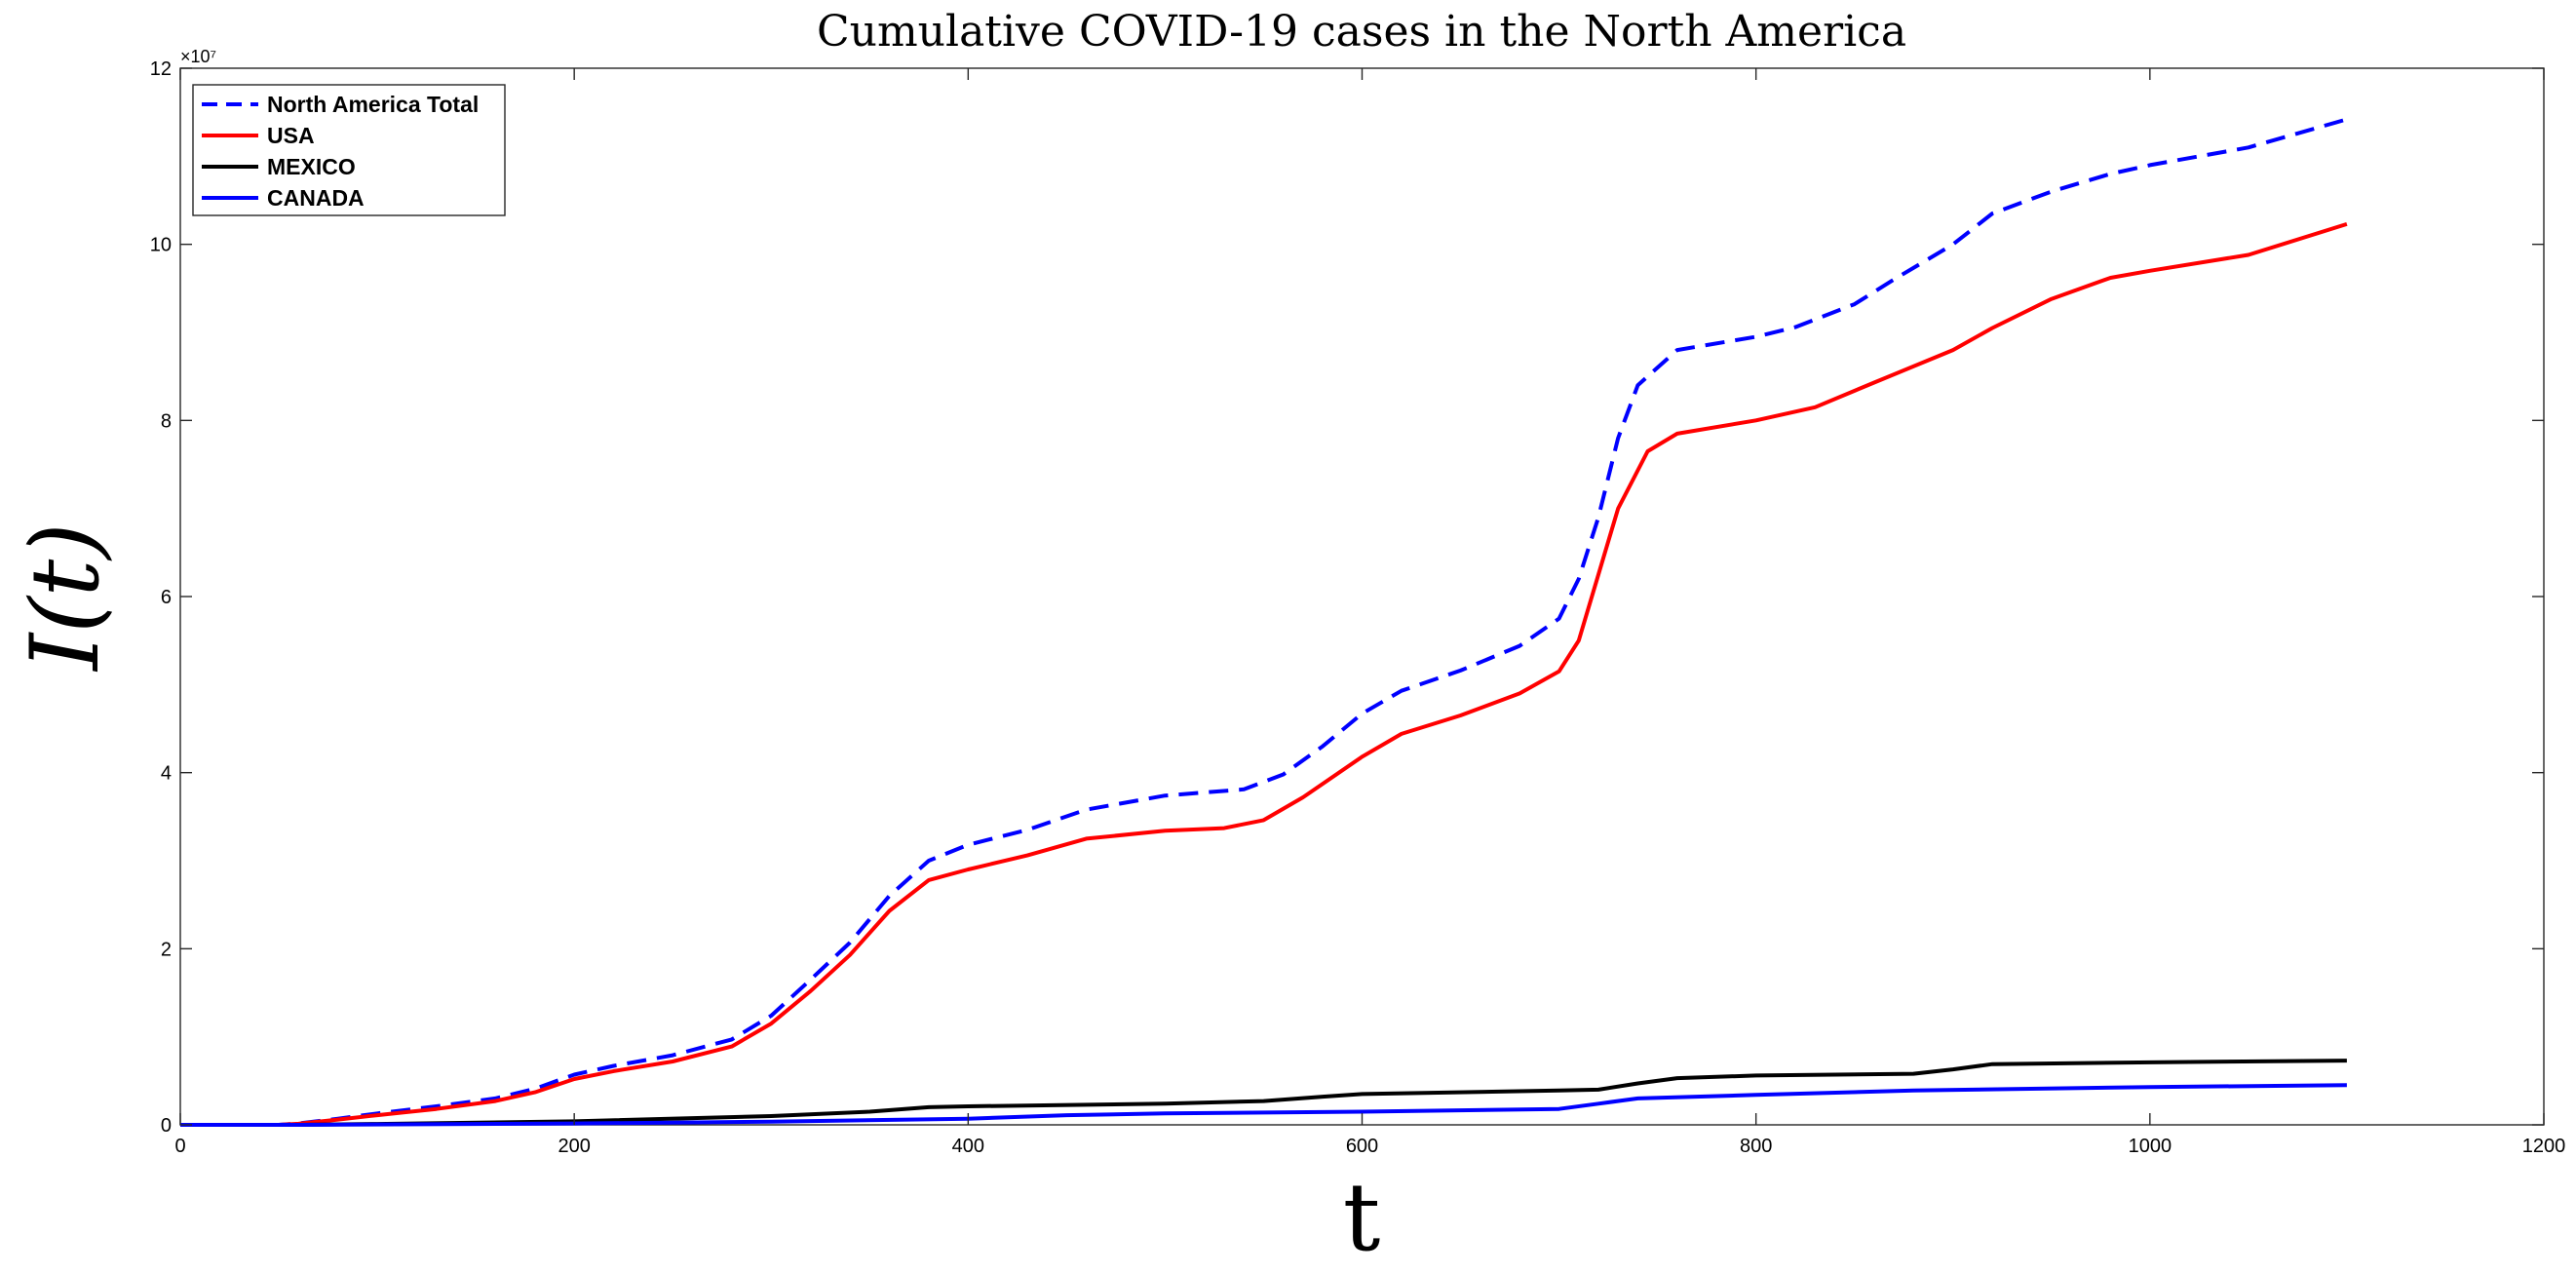 Image resolution: width=2576 pixels, height=1273 pixels. I want to click on legend-label: USA, so click(291, 135).